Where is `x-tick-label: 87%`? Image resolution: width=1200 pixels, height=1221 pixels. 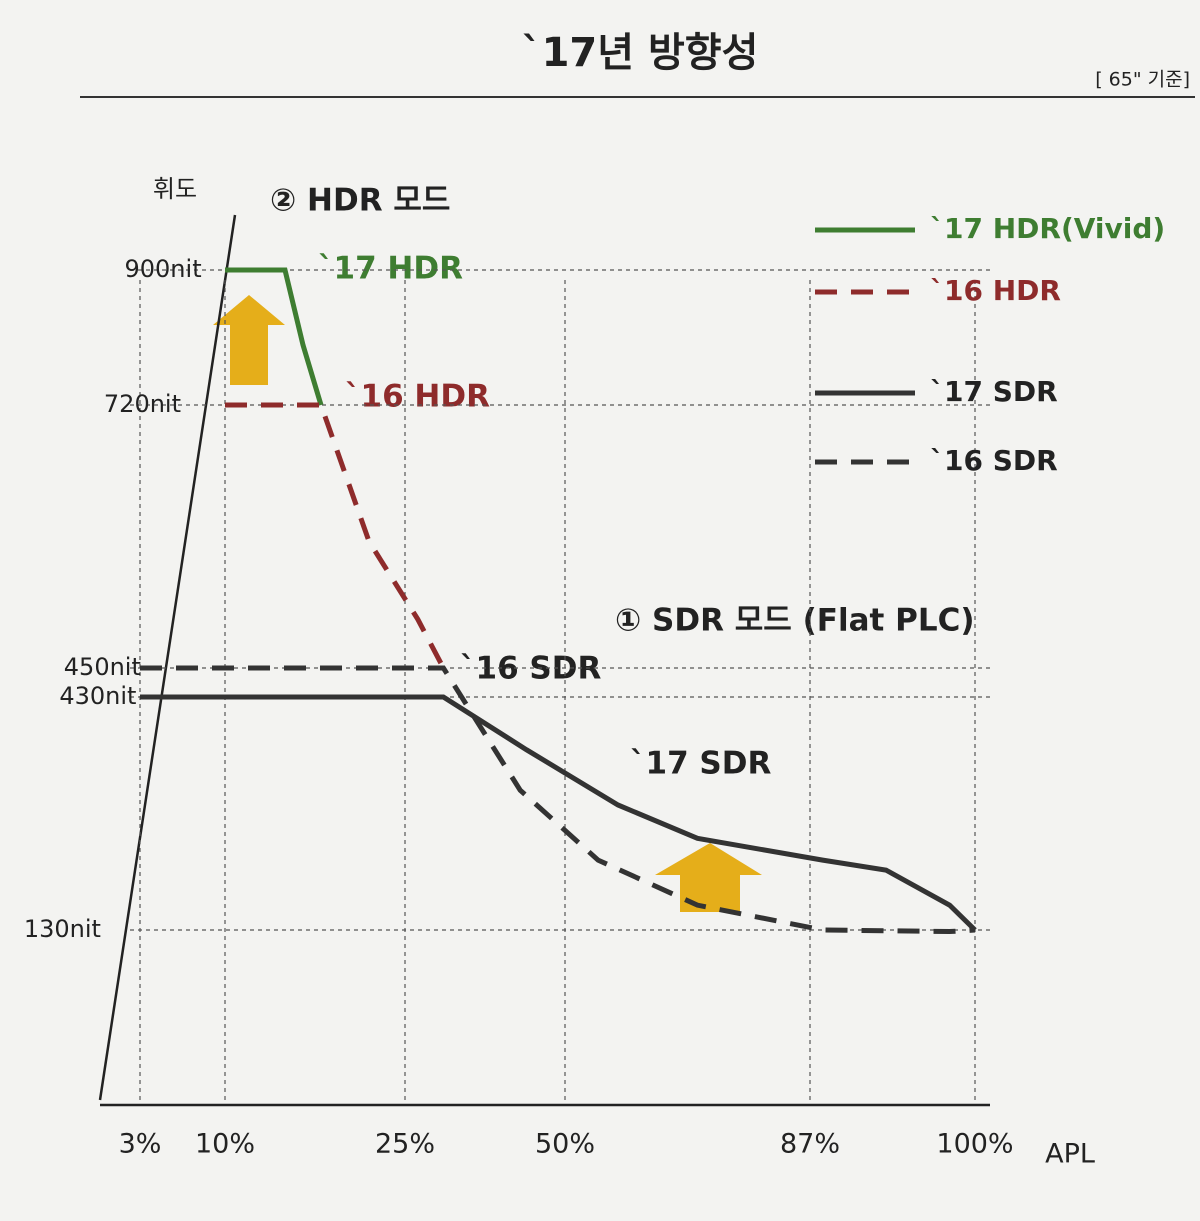 x-tick-label: 87% is located at coordinates (810, 1144).